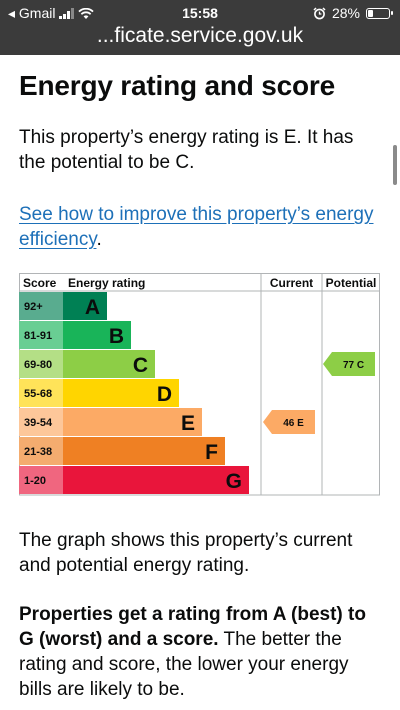  I want to click on band-letter-b: B, so click(116, 336).